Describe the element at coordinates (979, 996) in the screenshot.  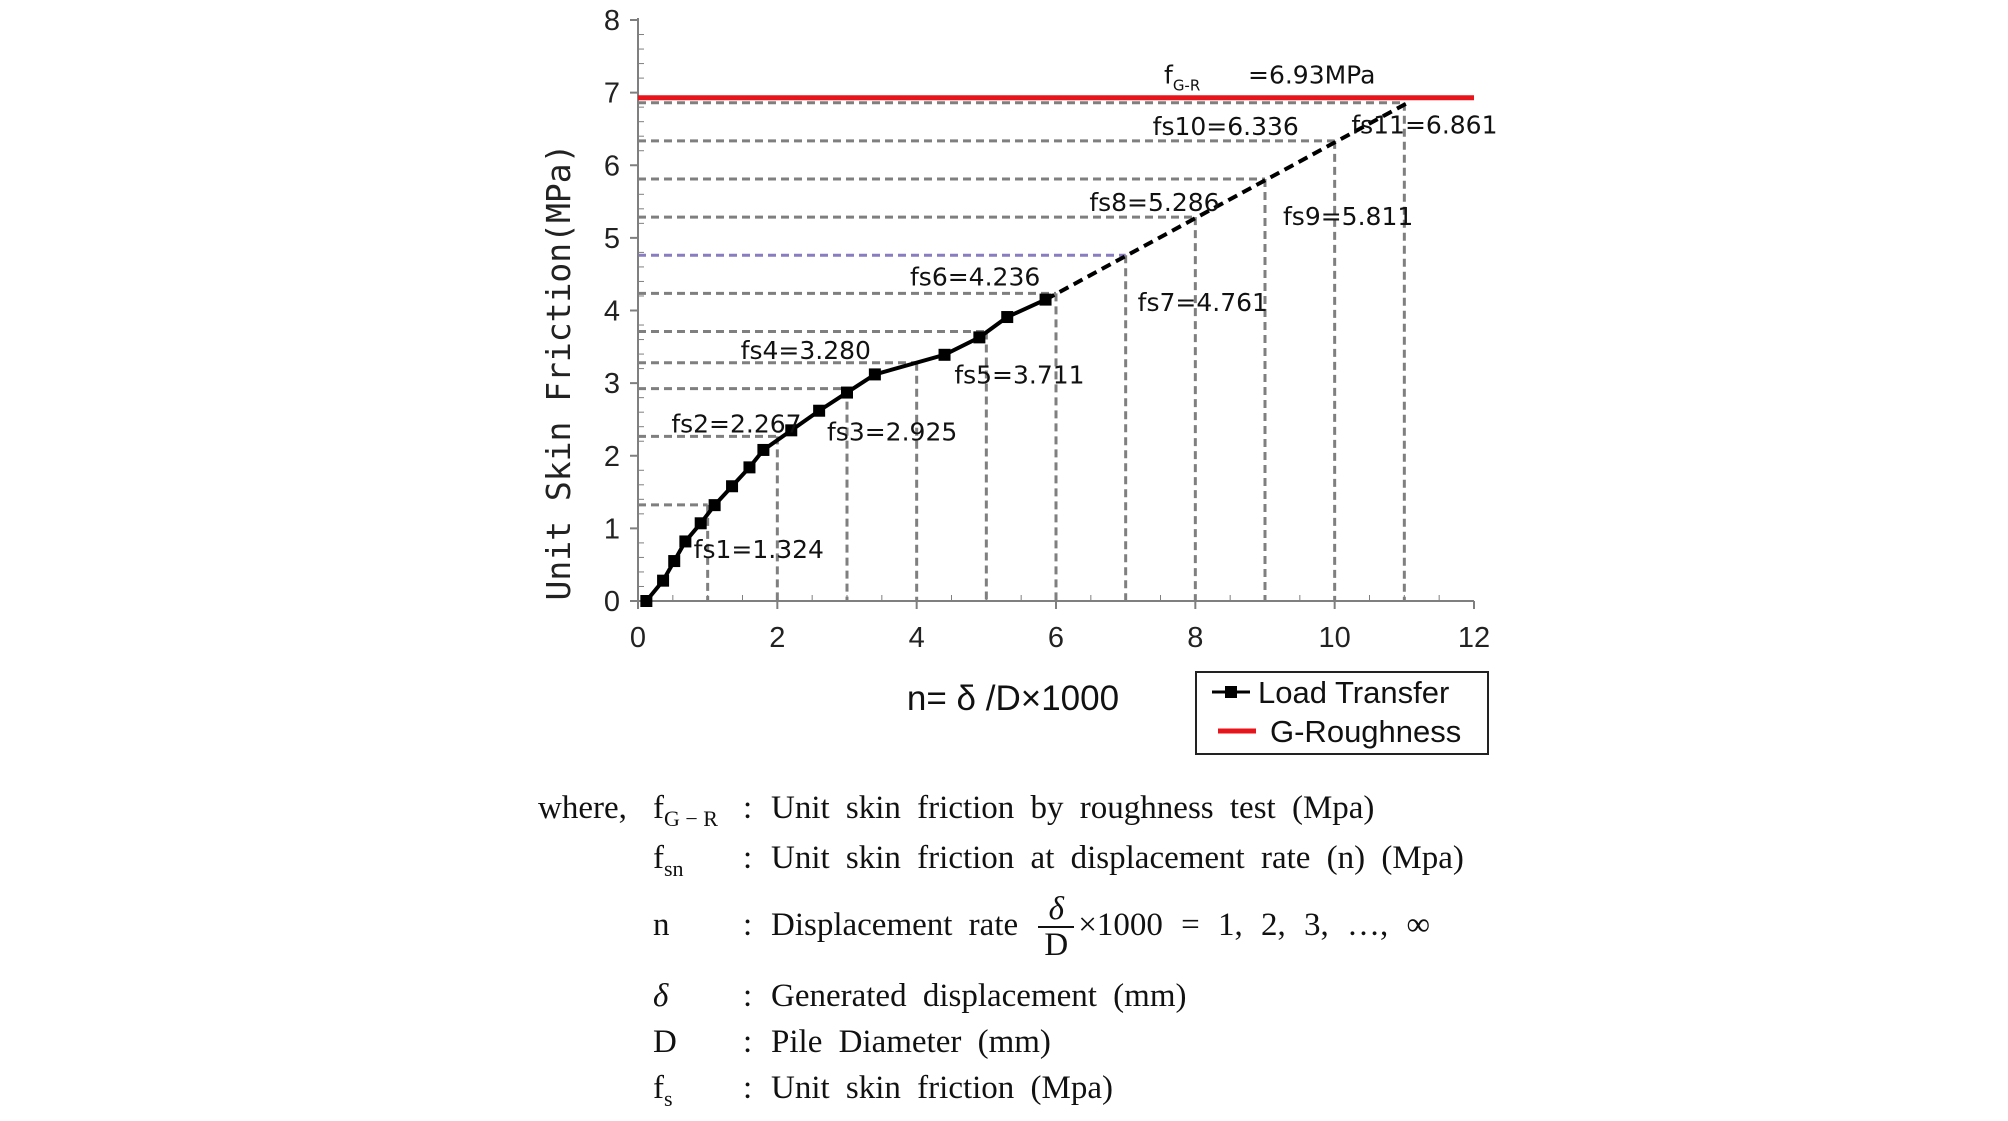
I see `definition-delta: Generated displacement (mm)` at that location.